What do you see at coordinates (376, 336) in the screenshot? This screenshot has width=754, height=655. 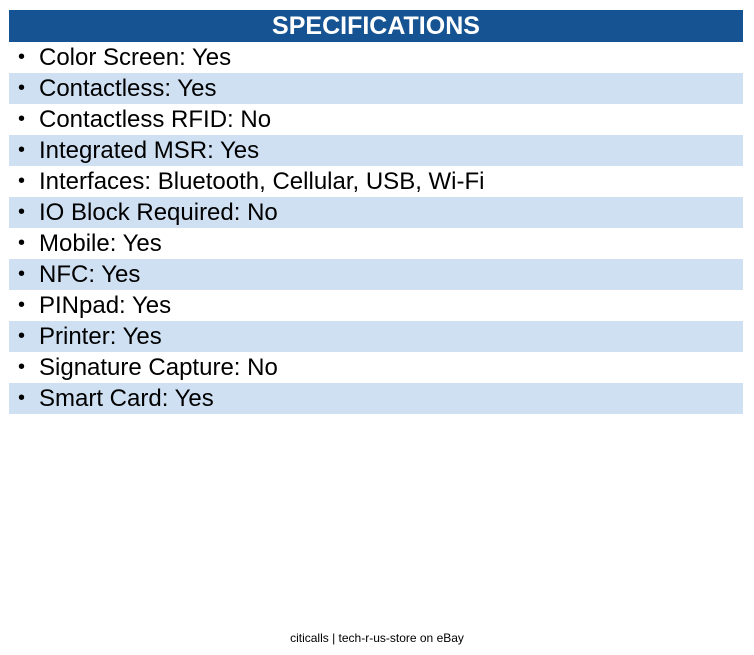 I see `spec-item: Printer: Yes` at bounding box center [376, 336].